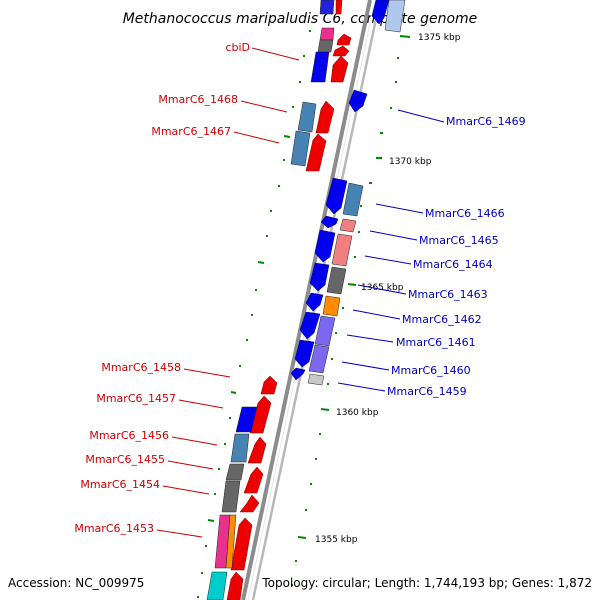 Image resolution: width=600 pixels, height=600 pixels. I want to click on kbp-label: 1375 kbp, so click(439, 38).